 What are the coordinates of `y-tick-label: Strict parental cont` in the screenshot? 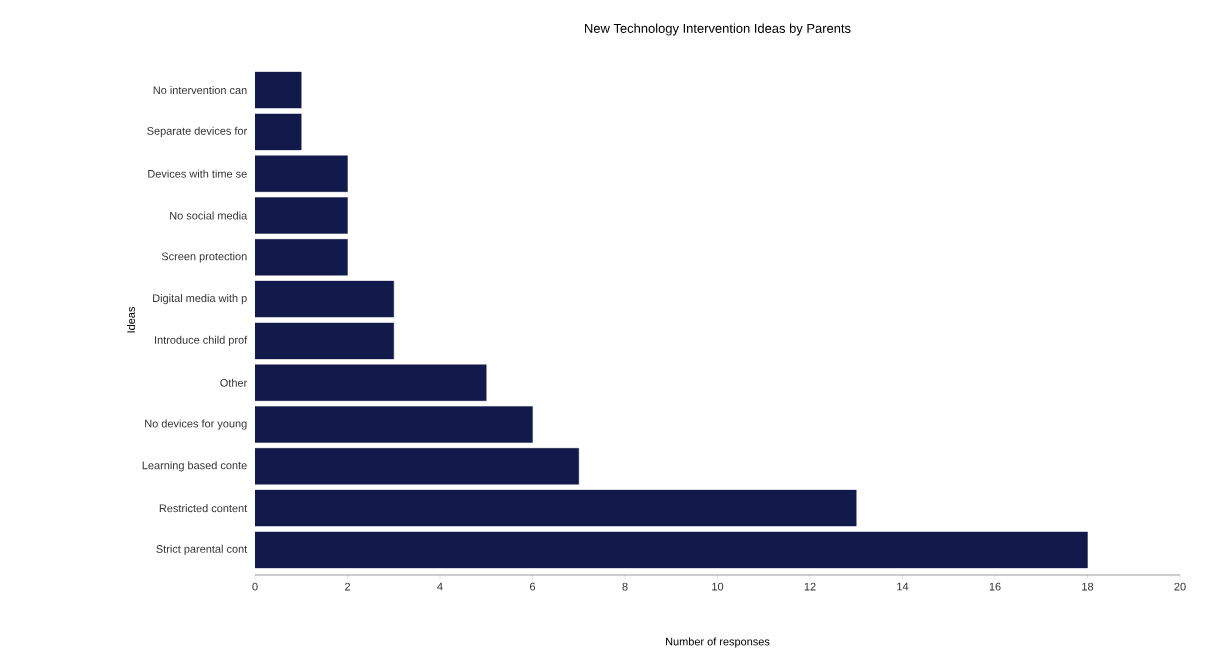 It's located at (202, 550).